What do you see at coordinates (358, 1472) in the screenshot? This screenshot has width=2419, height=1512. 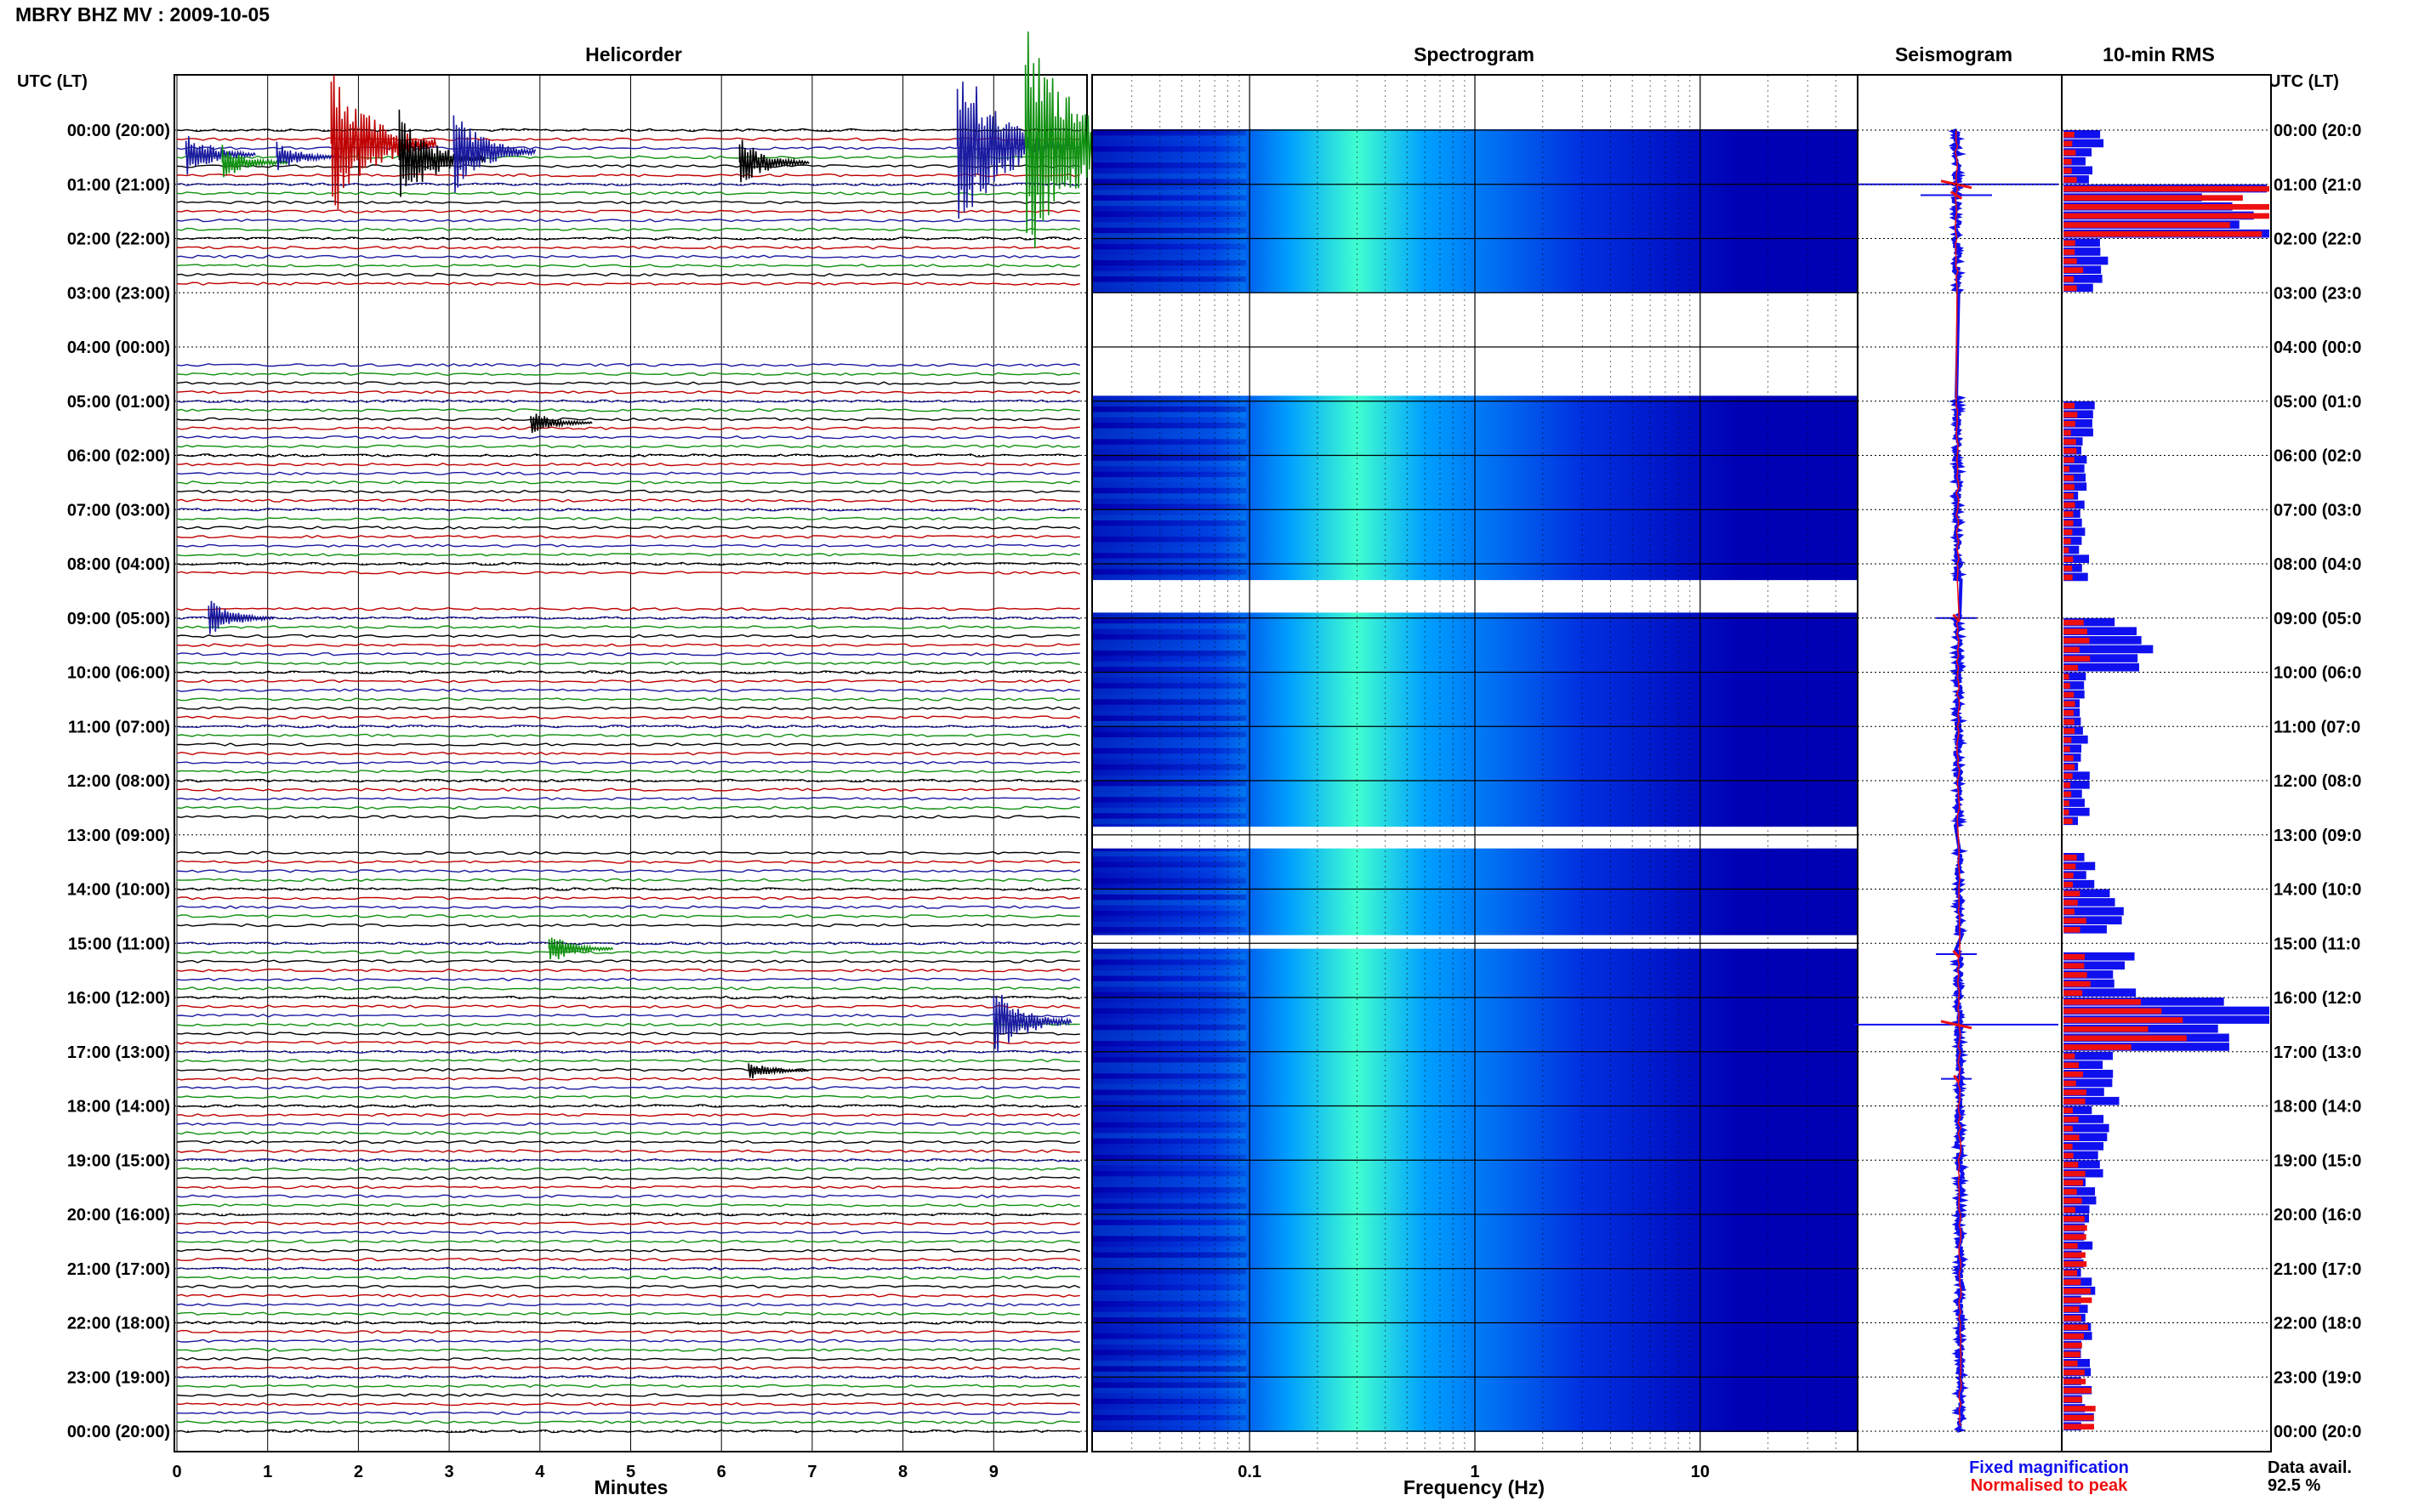 I see `helicorder-tick-label: 2` at bounding box center [358, 1472].